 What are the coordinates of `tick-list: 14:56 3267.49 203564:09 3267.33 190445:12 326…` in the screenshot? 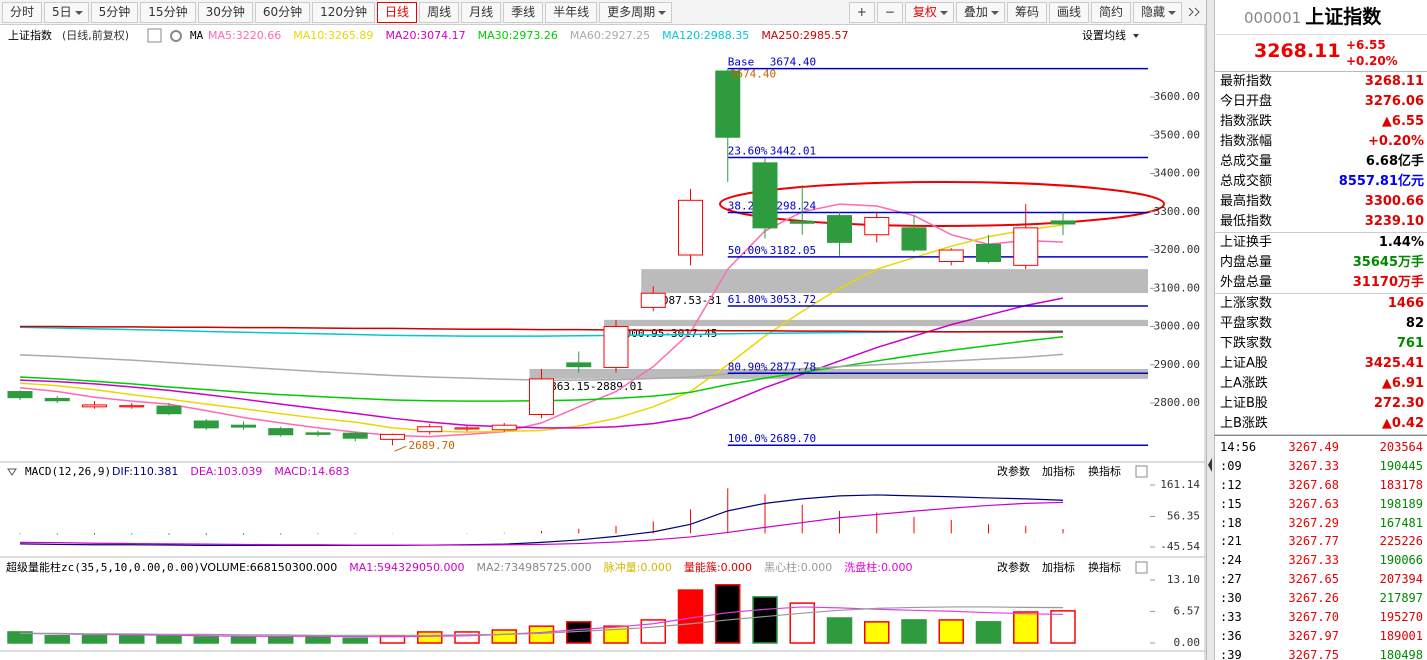 It's located at (1320, 547).